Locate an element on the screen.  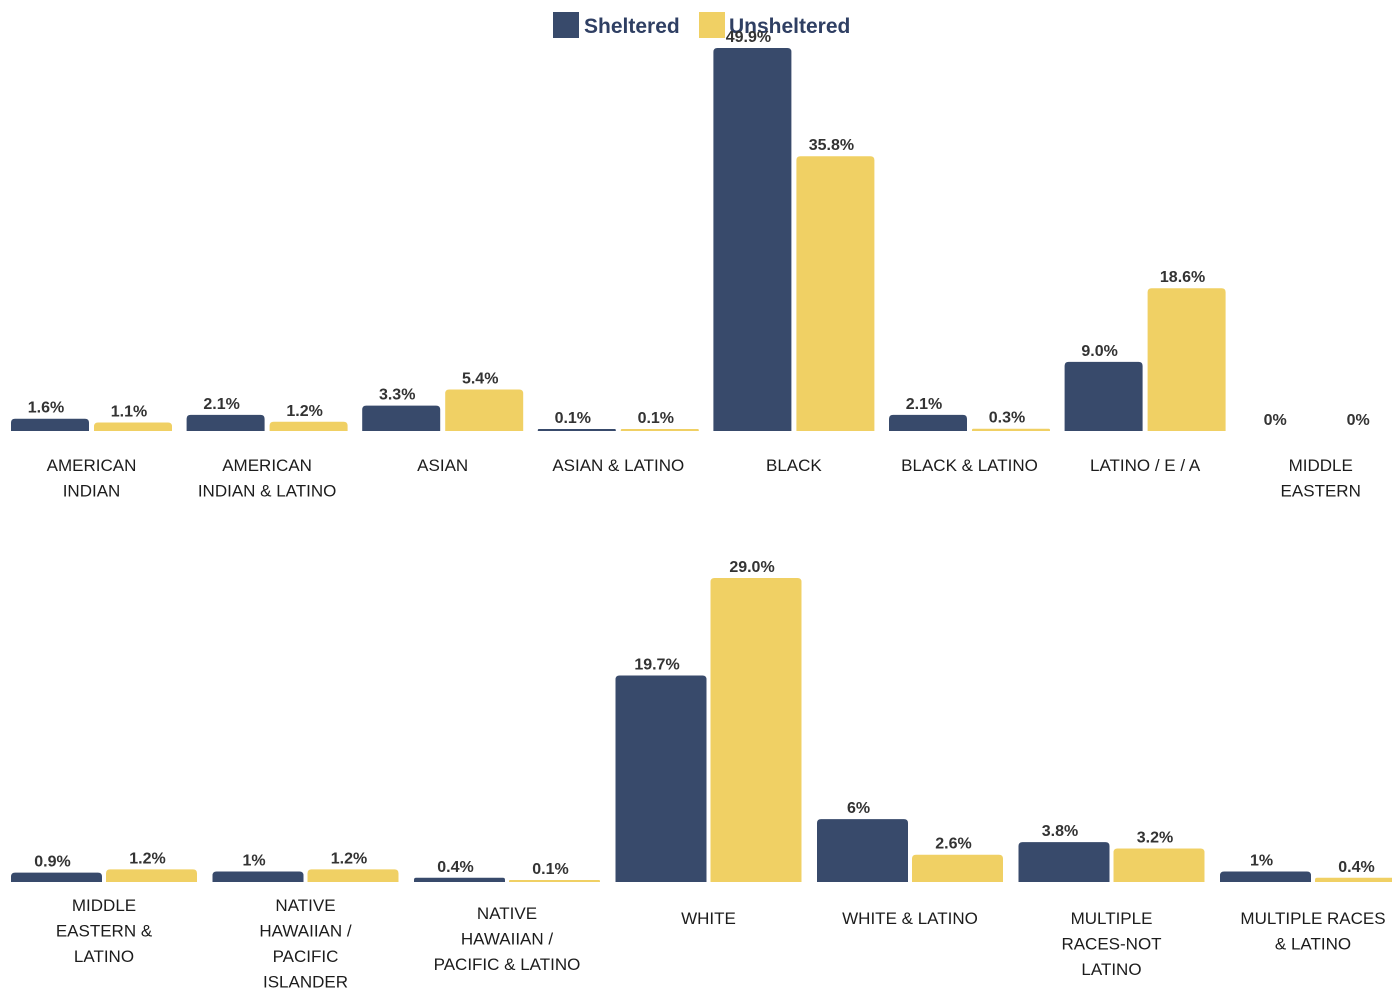
value-label-sheltered-white-latino: 6% is located at coordinates (858, 808).